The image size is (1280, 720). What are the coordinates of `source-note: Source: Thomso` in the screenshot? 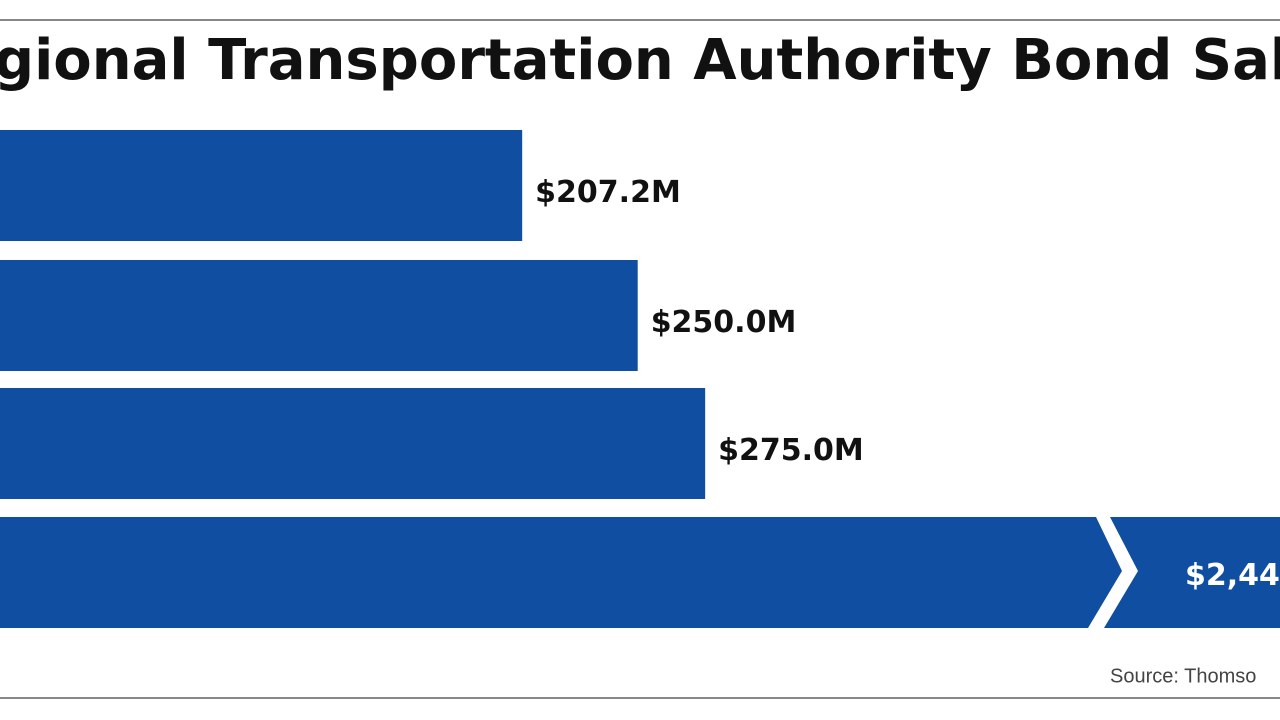 It's located at (1183, 676).